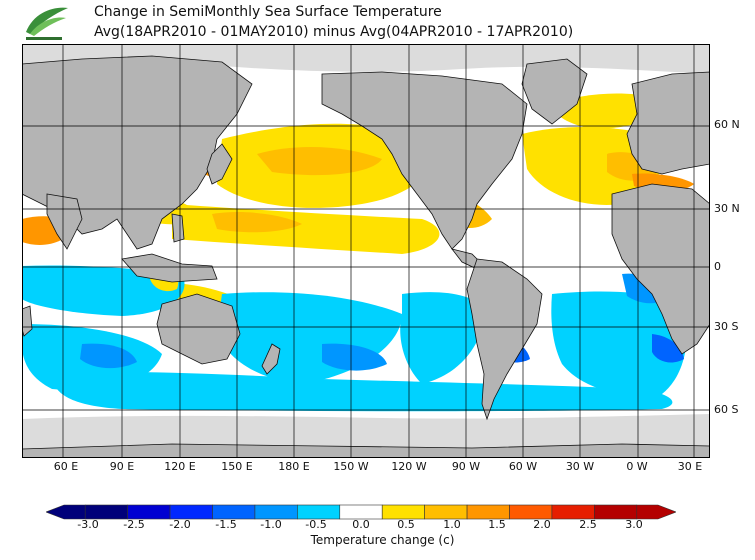  I want to click on lon-label: 150 E, so click(237, 466).